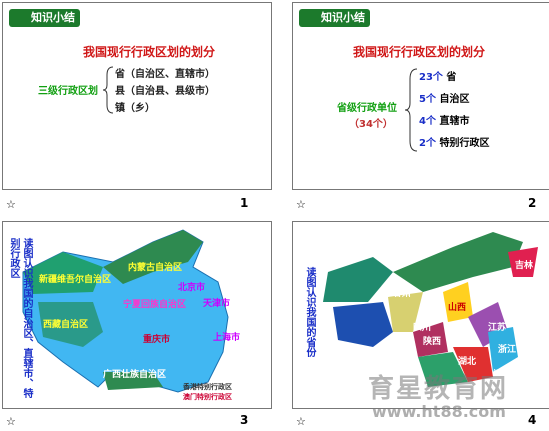  I want to click on caption: 读图认识我国的省份, so click(309, 312).